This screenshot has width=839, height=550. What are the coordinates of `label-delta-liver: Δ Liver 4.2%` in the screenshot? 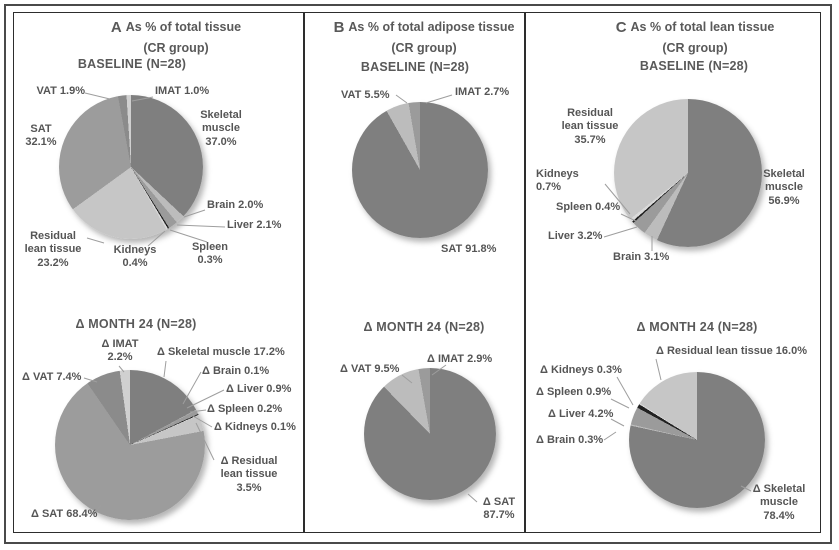 It's located at (581, 414).